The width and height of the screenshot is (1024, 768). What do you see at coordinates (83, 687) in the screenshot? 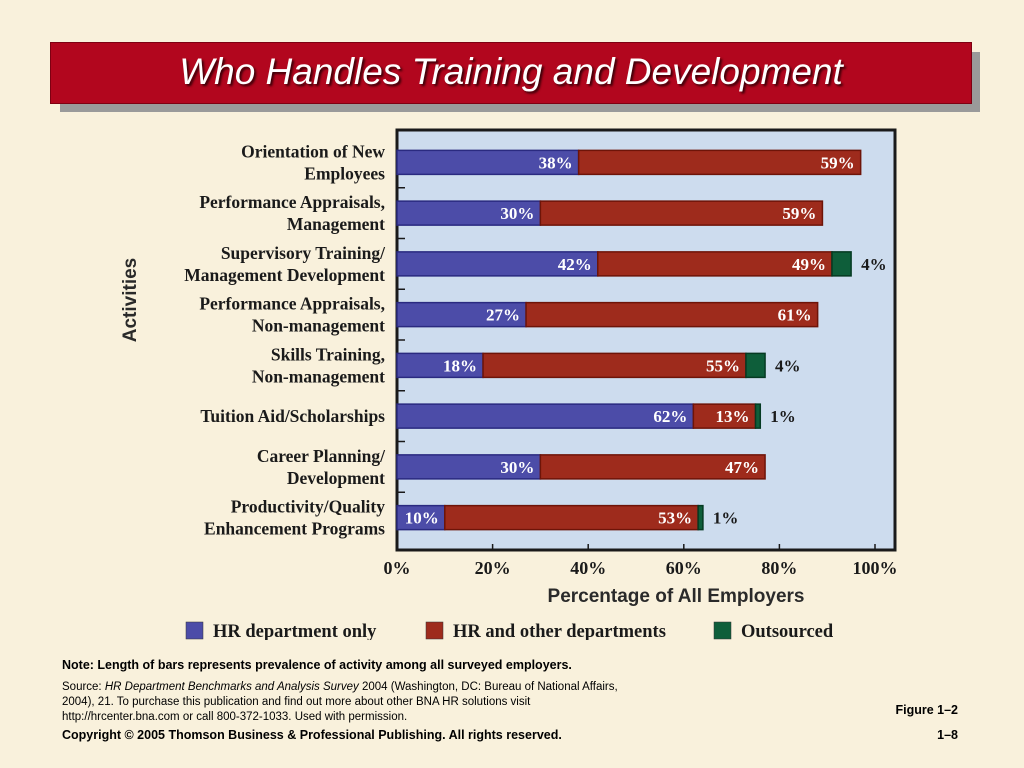
I see `source-prefix: Source:` at bounding box center [83, 687].